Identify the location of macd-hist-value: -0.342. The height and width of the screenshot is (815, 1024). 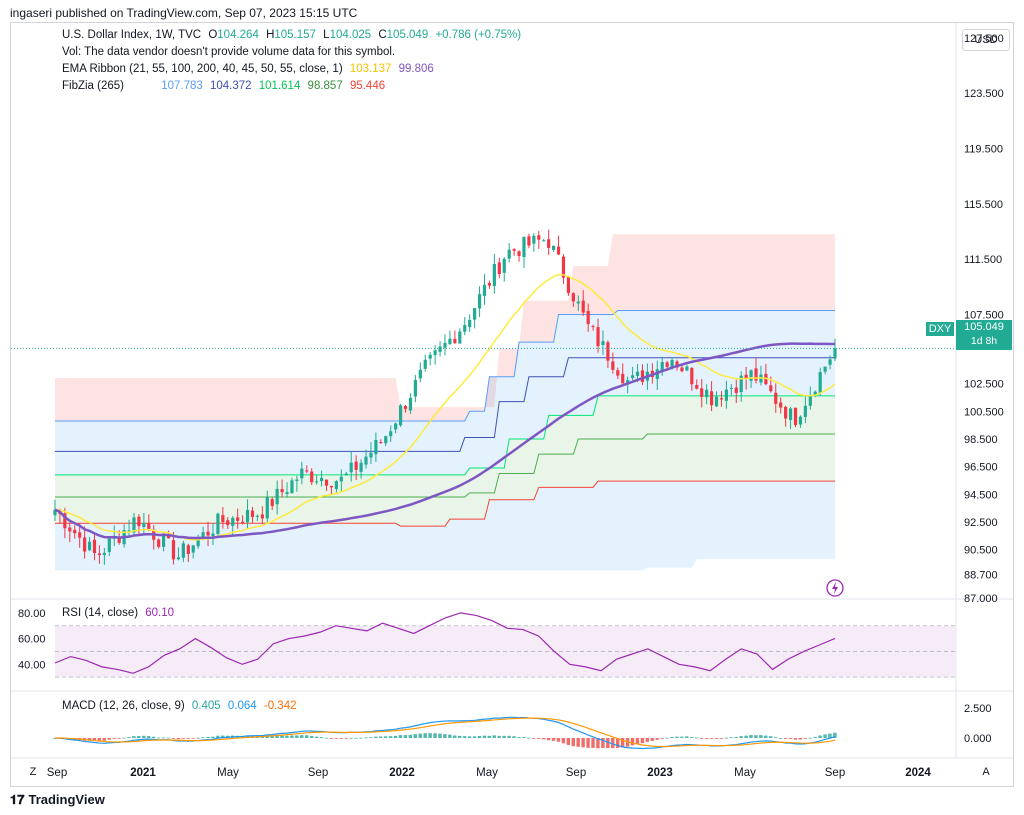
(280, 706).